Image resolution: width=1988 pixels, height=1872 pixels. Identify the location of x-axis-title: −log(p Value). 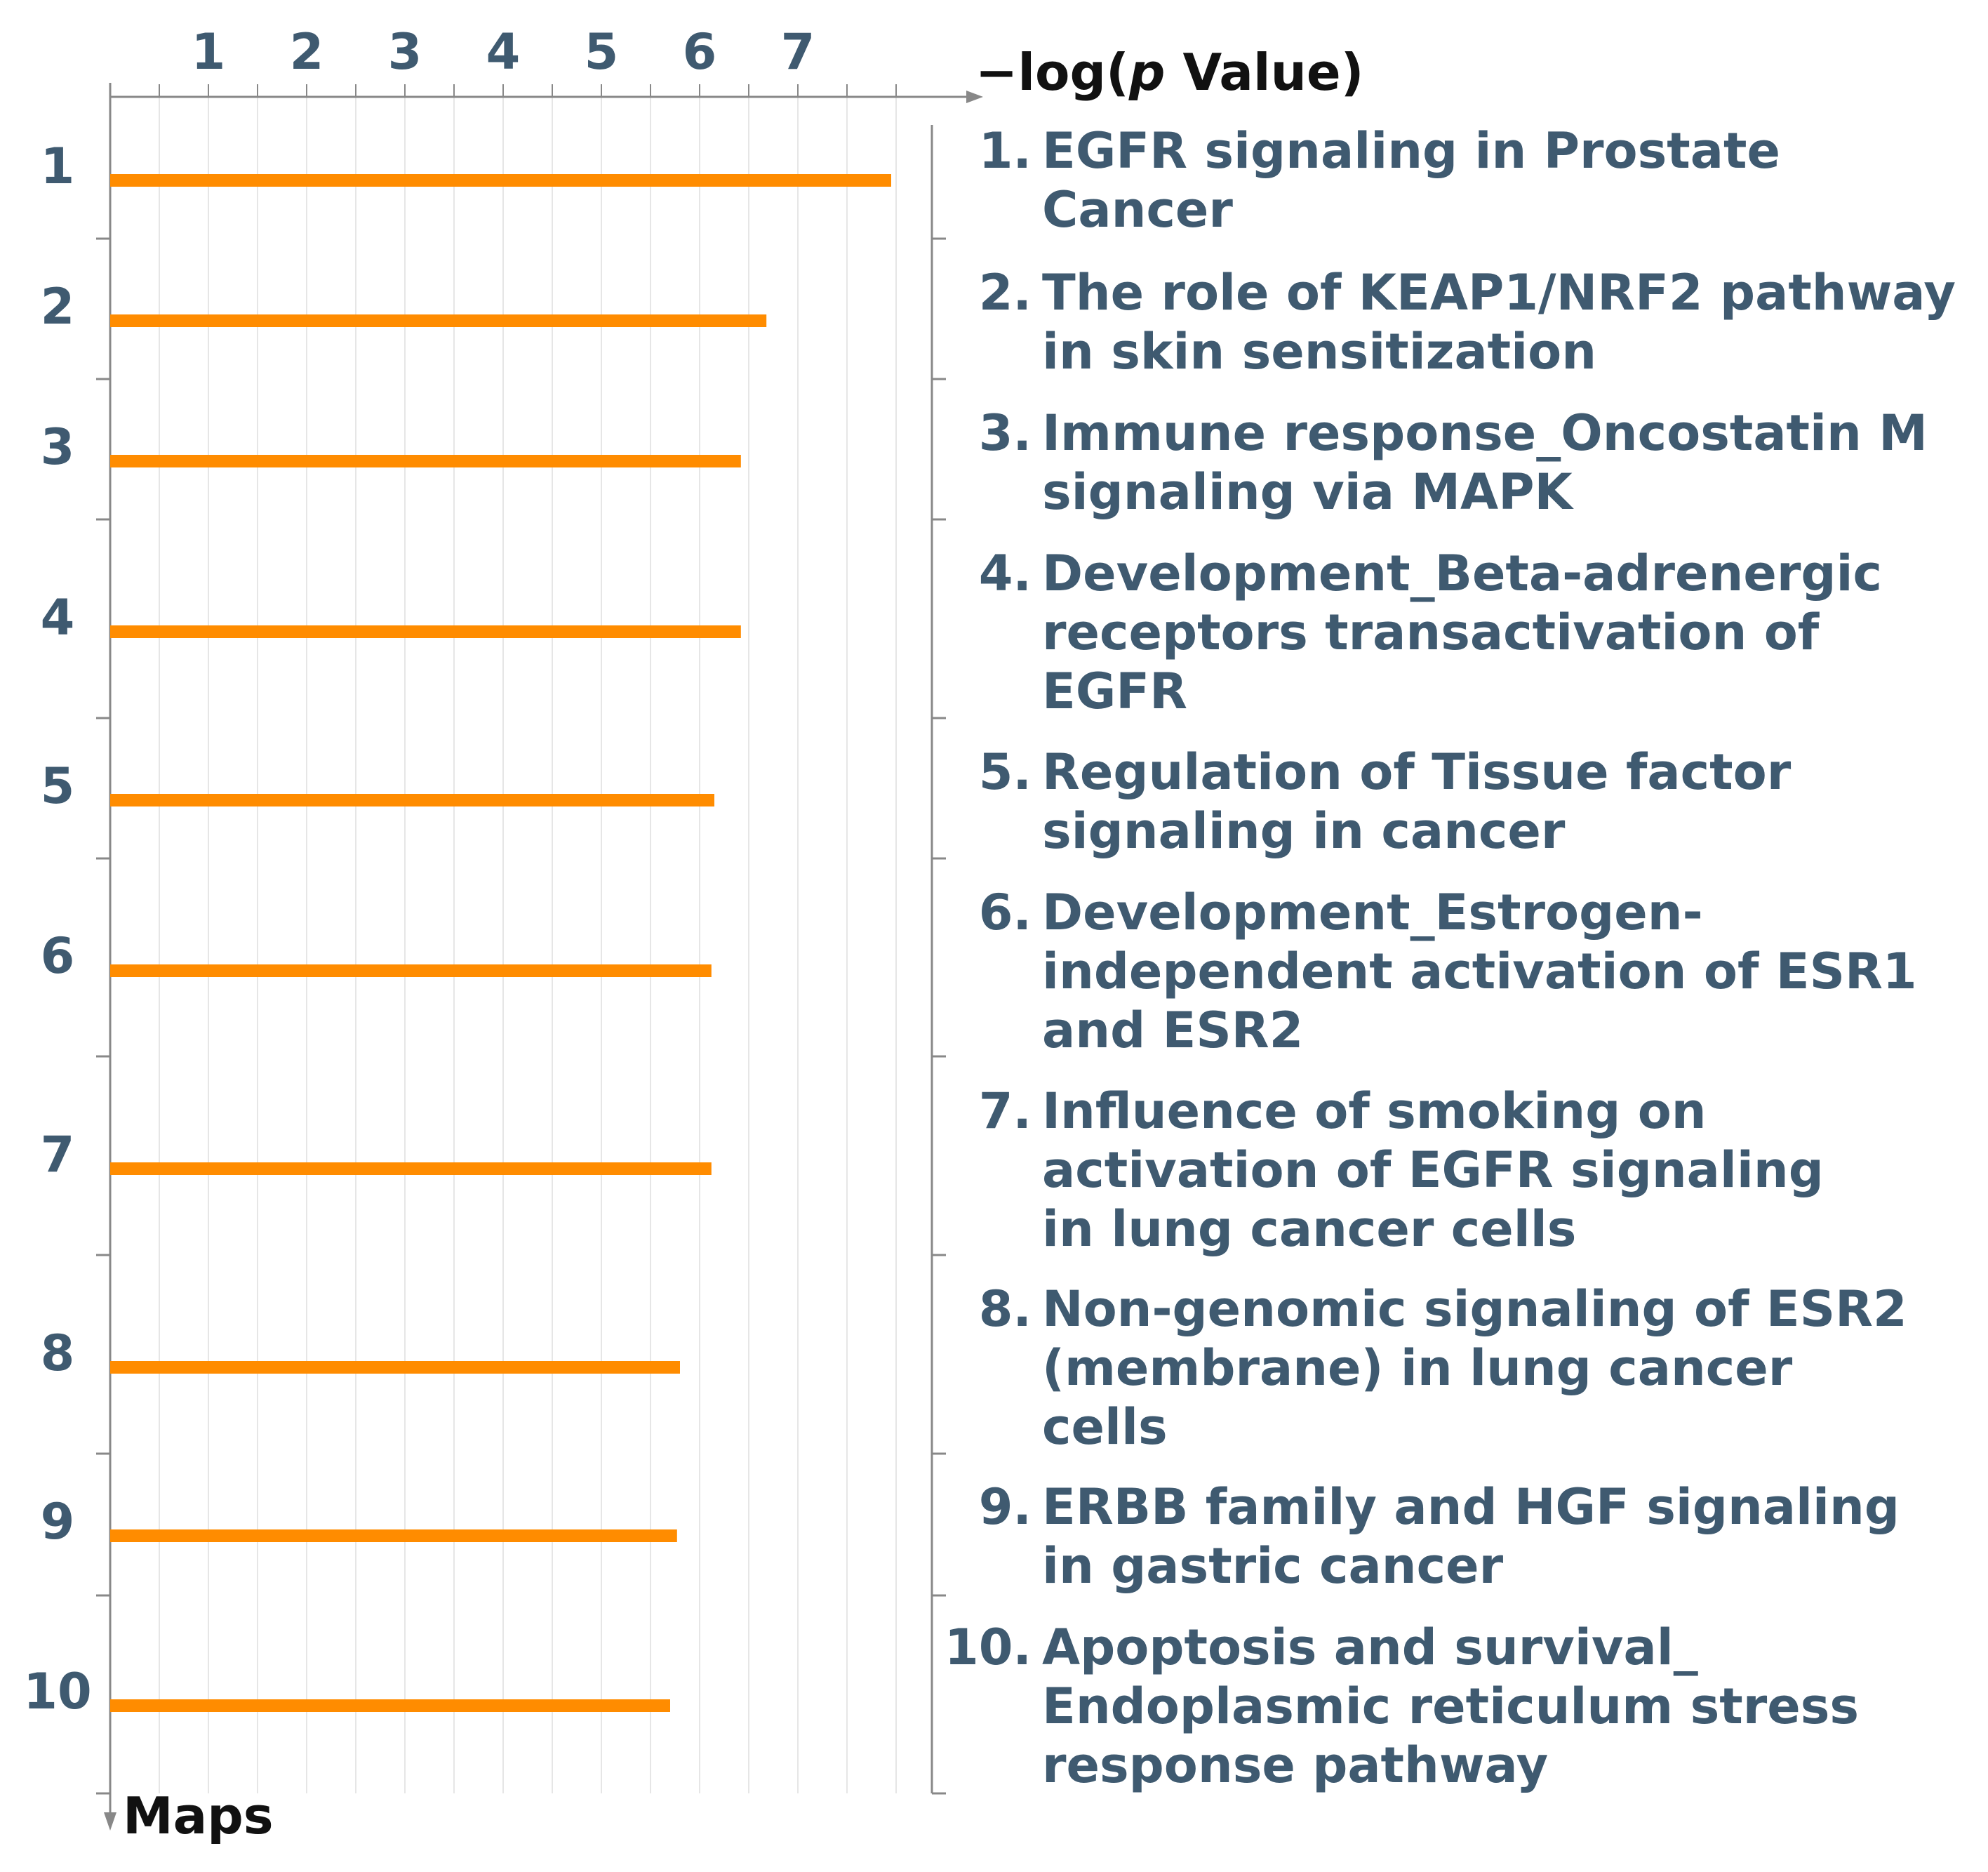
(1169, 72).